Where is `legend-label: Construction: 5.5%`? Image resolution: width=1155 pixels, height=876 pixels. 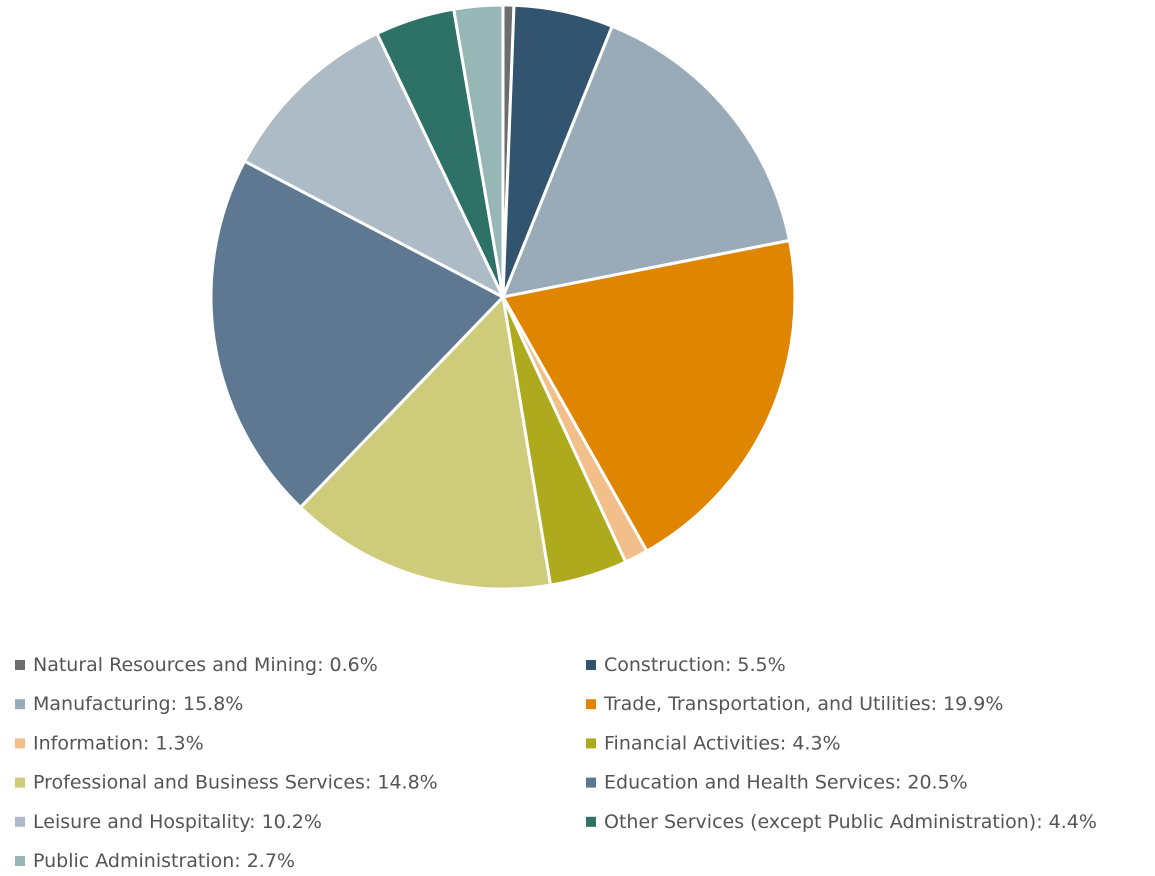 legend-label: Construction: 5.5% is located at coordinates (695, 665).